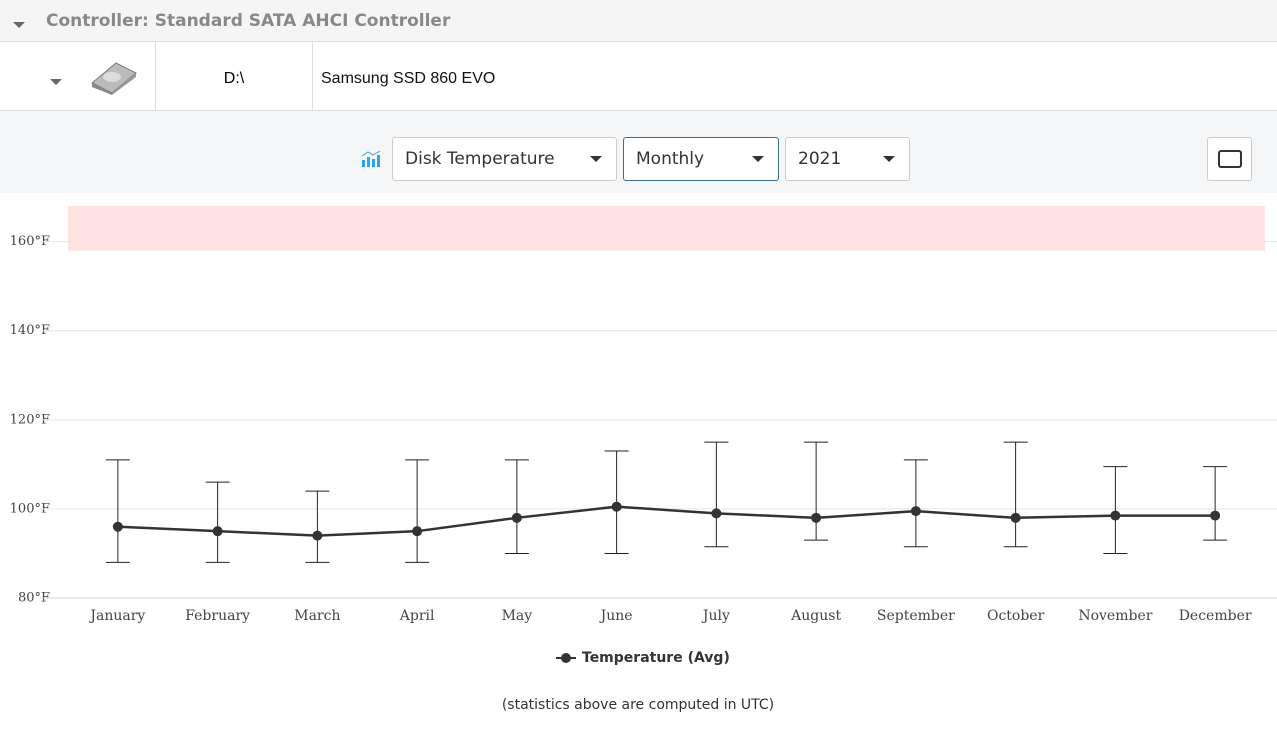 The image size is (1277, 737). What do you see at coordinates (1215, 616) in the screenshot?
I see `x-tick-label: December` at bounding box center [1215, 616].